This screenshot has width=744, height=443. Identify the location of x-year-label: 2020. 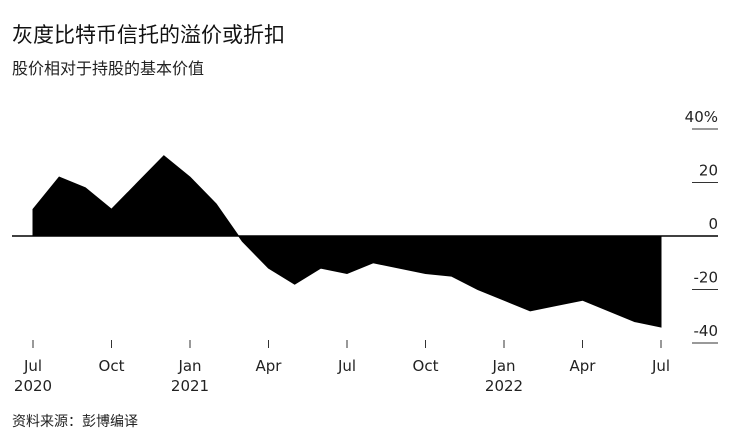
(33, 386).